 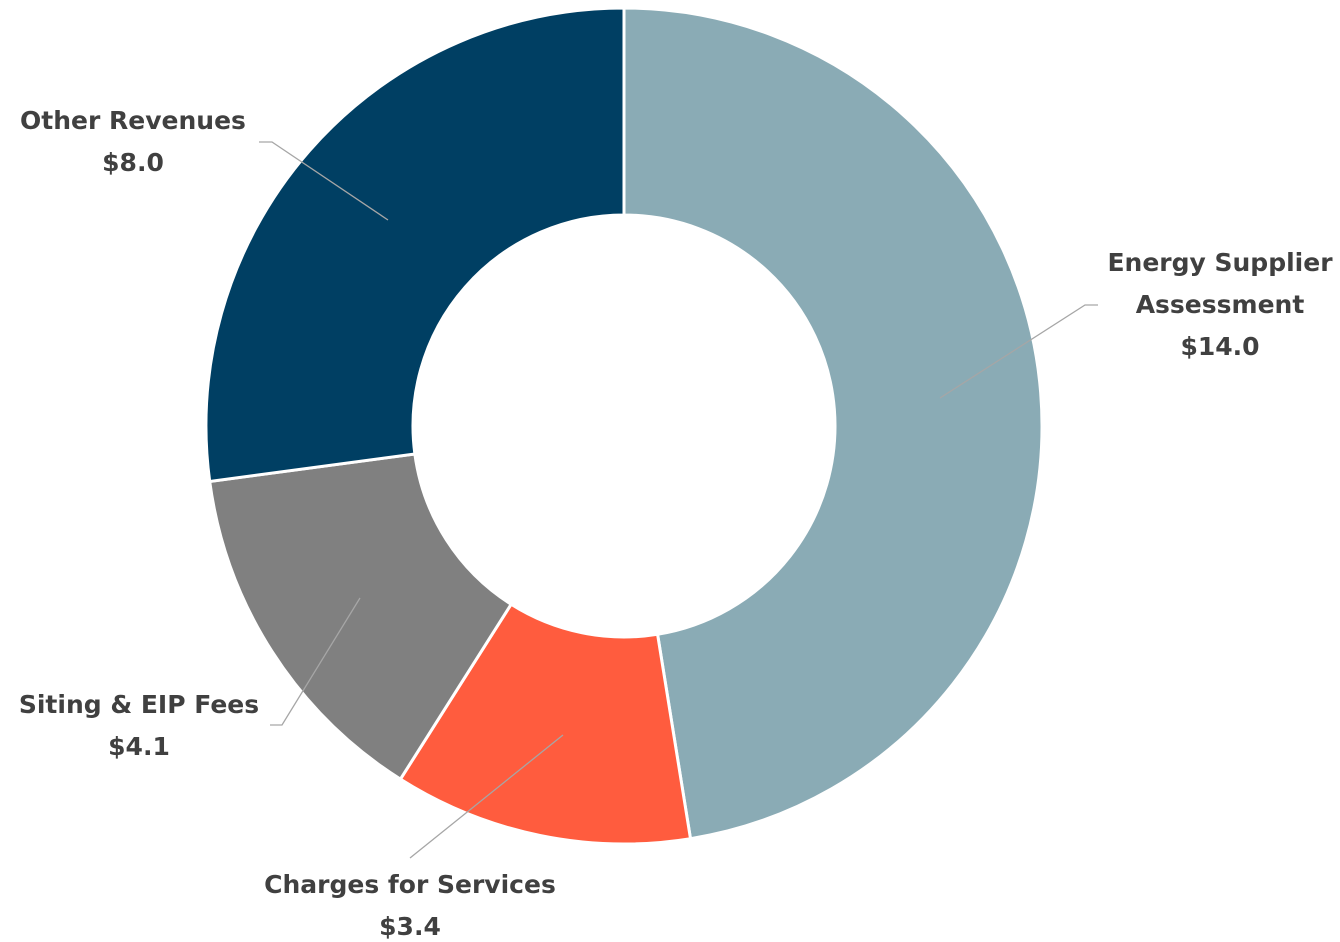 I want to click on slice-label: Other Revenues $8.0, so click(x=133, y=142).